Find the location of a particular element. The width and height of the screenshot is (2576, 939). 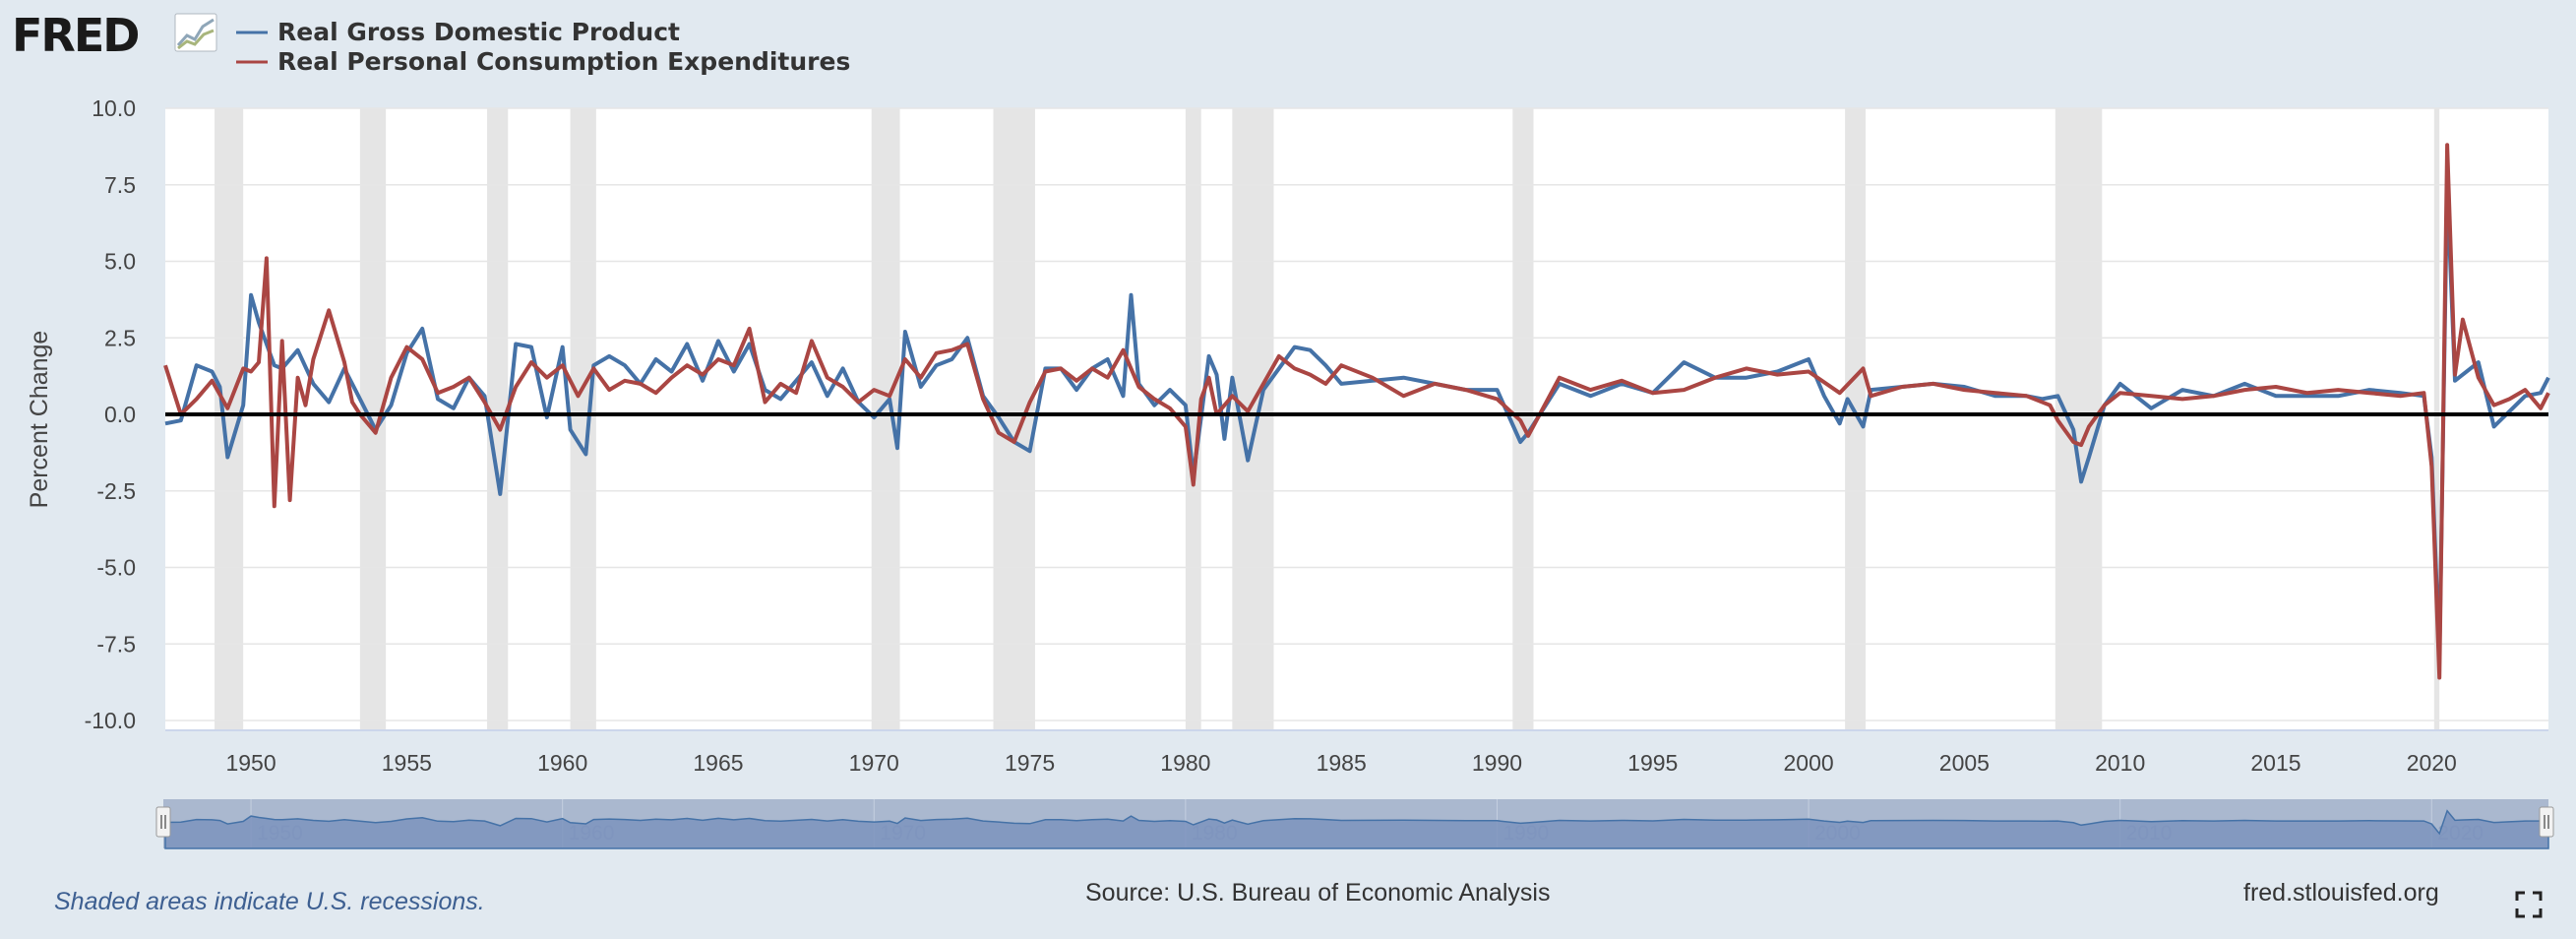

navigator-handle-left is located at coordinates (163, 822).